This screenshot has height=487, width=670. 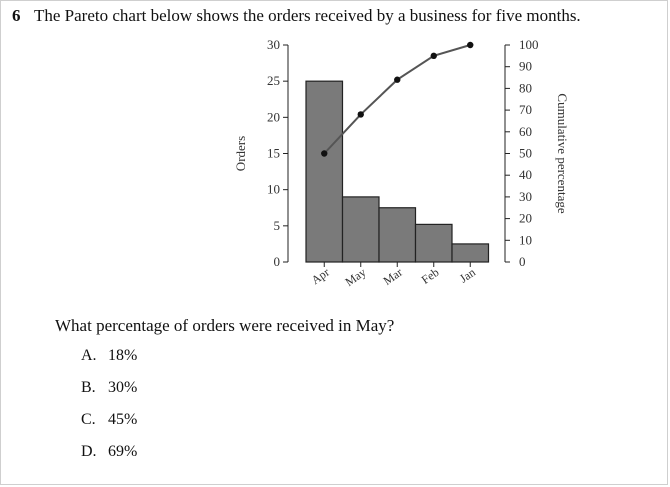 What do you see at coordinates (393, 276) in the screenshot?
I see `x-tick-label-mar: Mar` at bounding box center [393, 276].